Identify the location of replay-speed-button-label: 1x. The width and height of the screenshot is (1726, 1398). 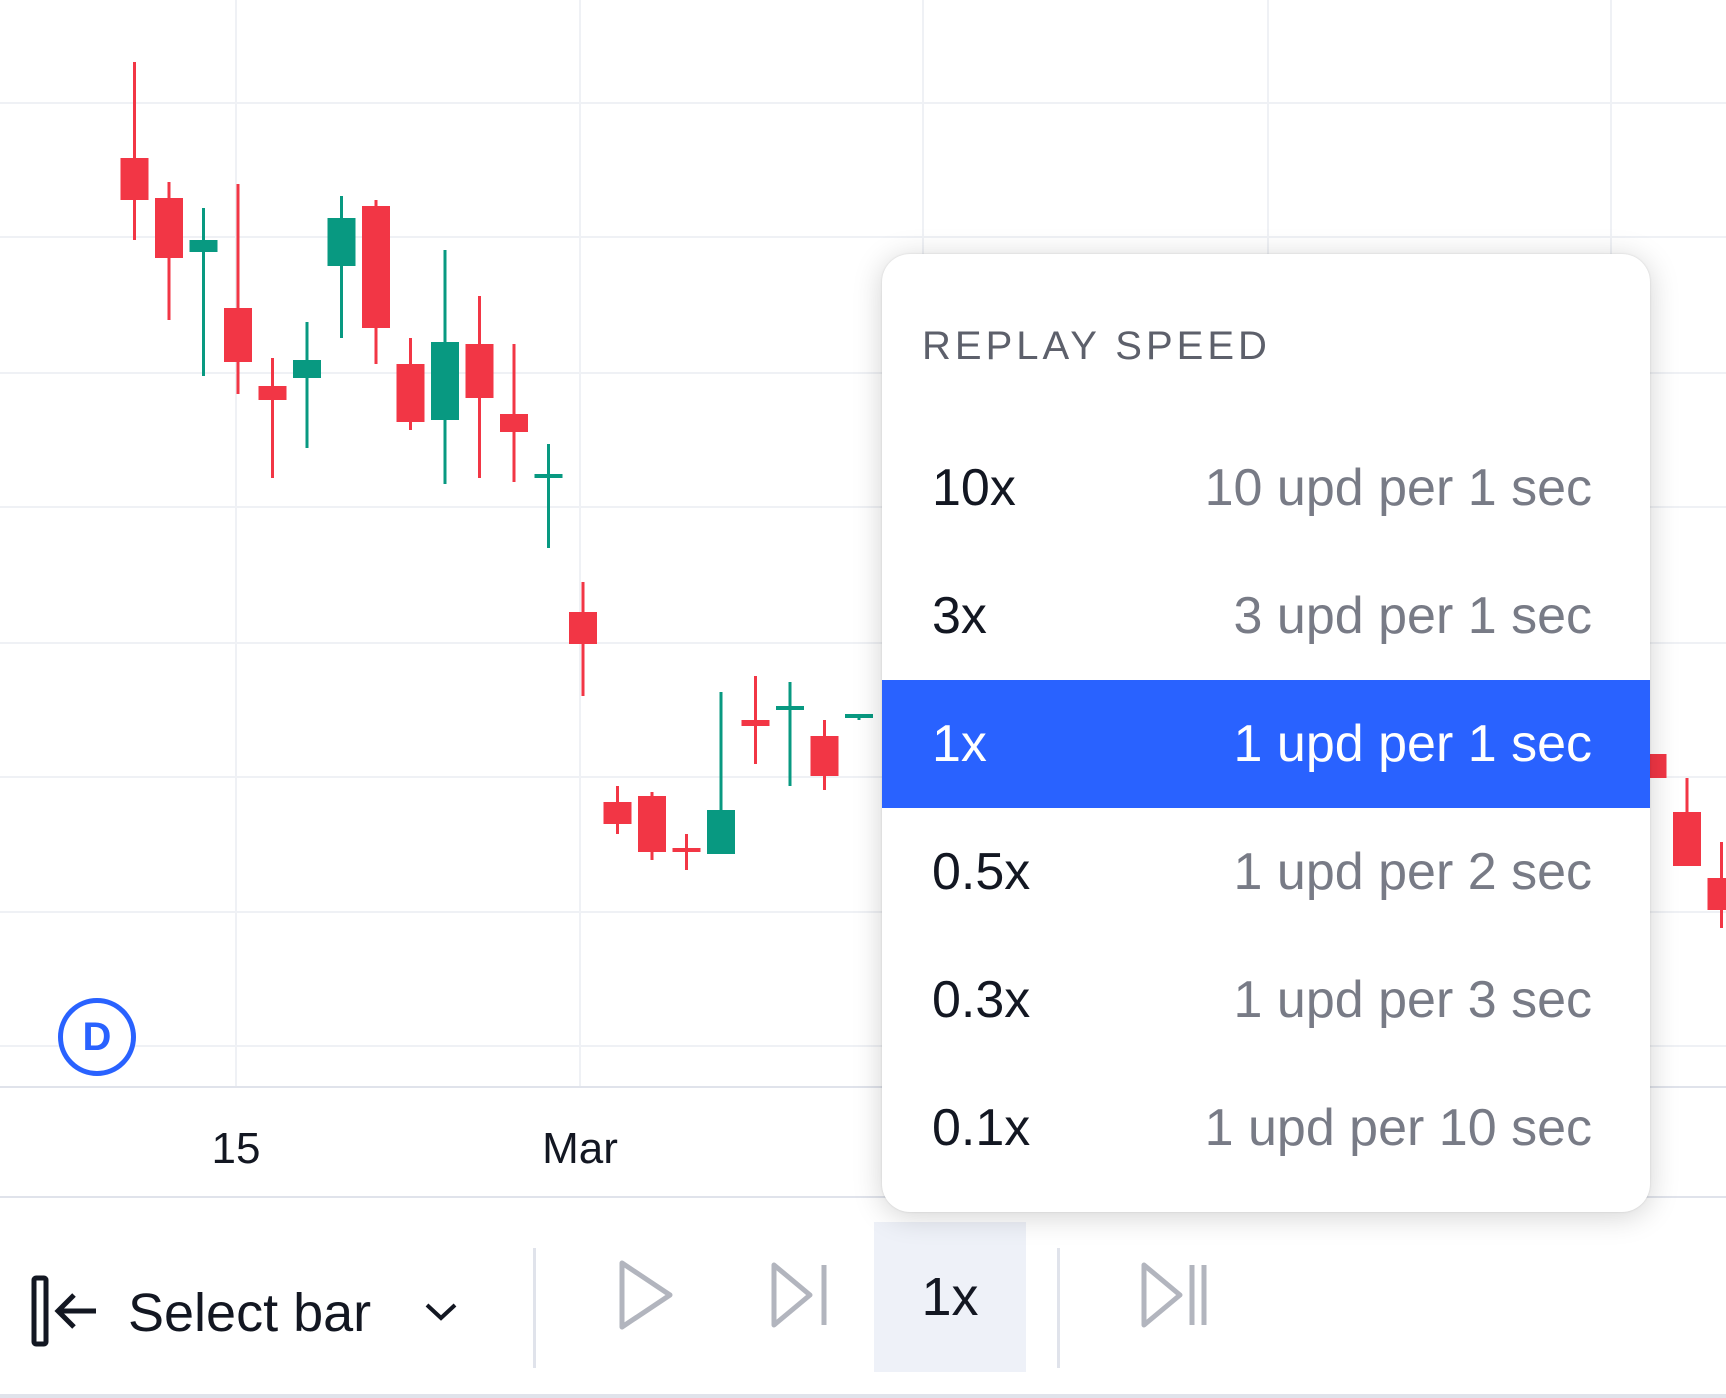
(950, 1297).